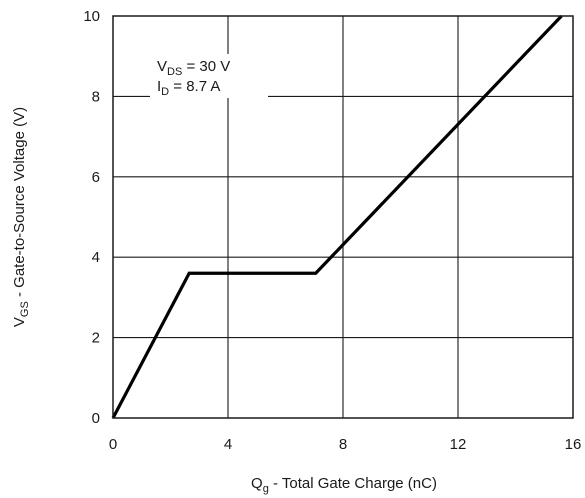 The width and height of the screenshot is (585, 498). Describe the element at coordinates (573, 444) in the screenshot. I see `x-tick-label: 16` at that location.